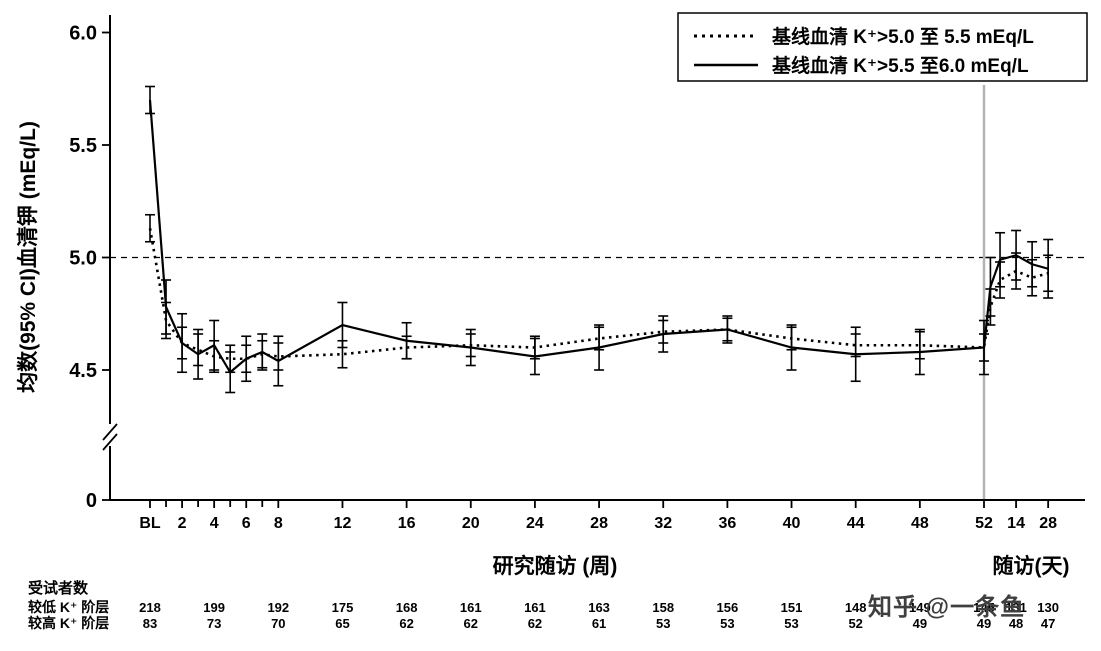 This screenshot has height=651, width=1101. Describe the element at coordinates (1016, 623) in the screenshot. I see `count-value: 48` at that location.